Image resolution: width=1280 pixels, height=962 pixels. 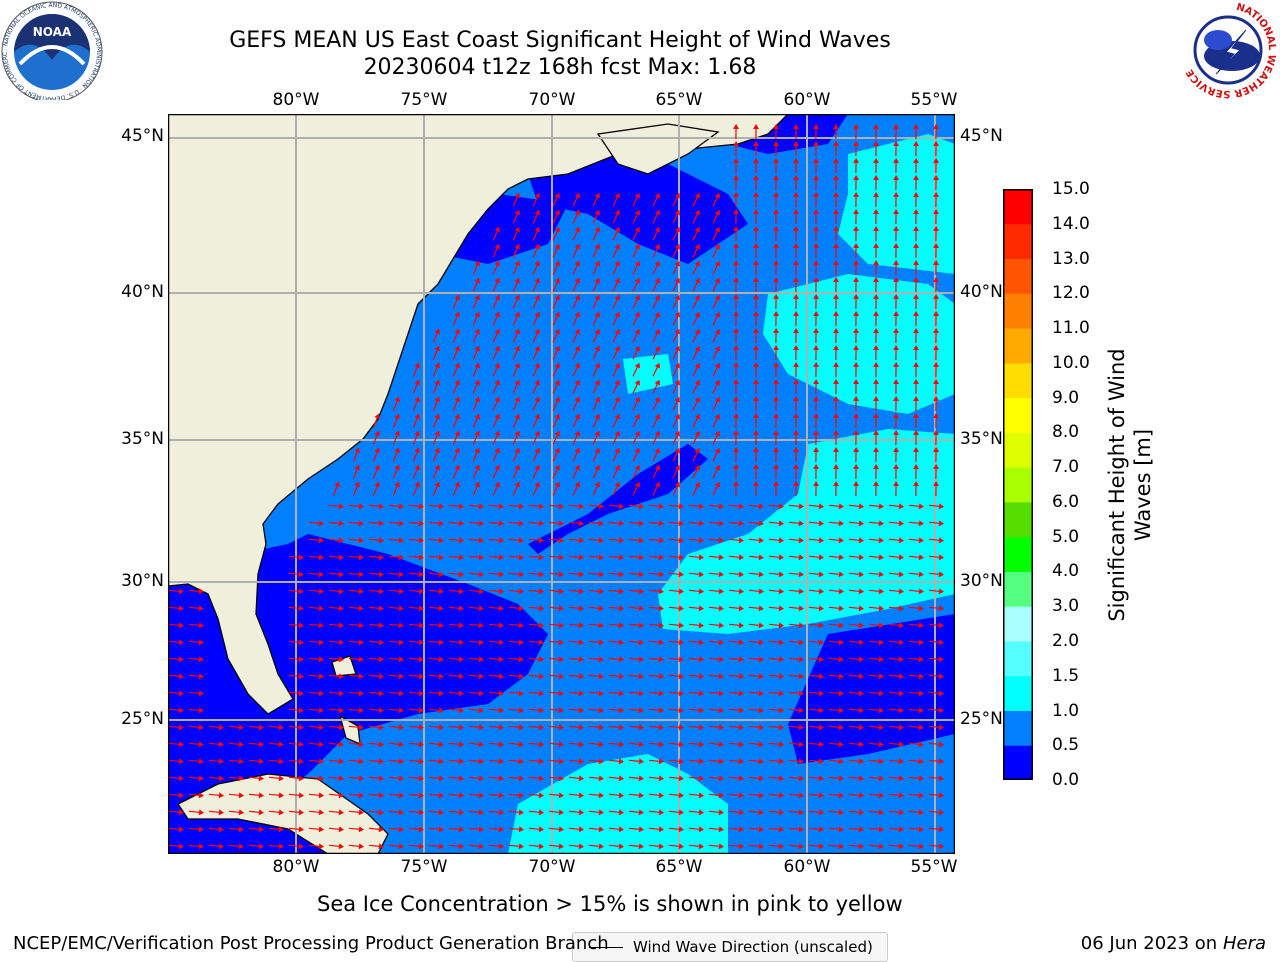 What do you see at coordinates (1071, 189) in the screenshot?
I see `colorbar-tick-label: 15.0` at bounding box center [1071, 189].